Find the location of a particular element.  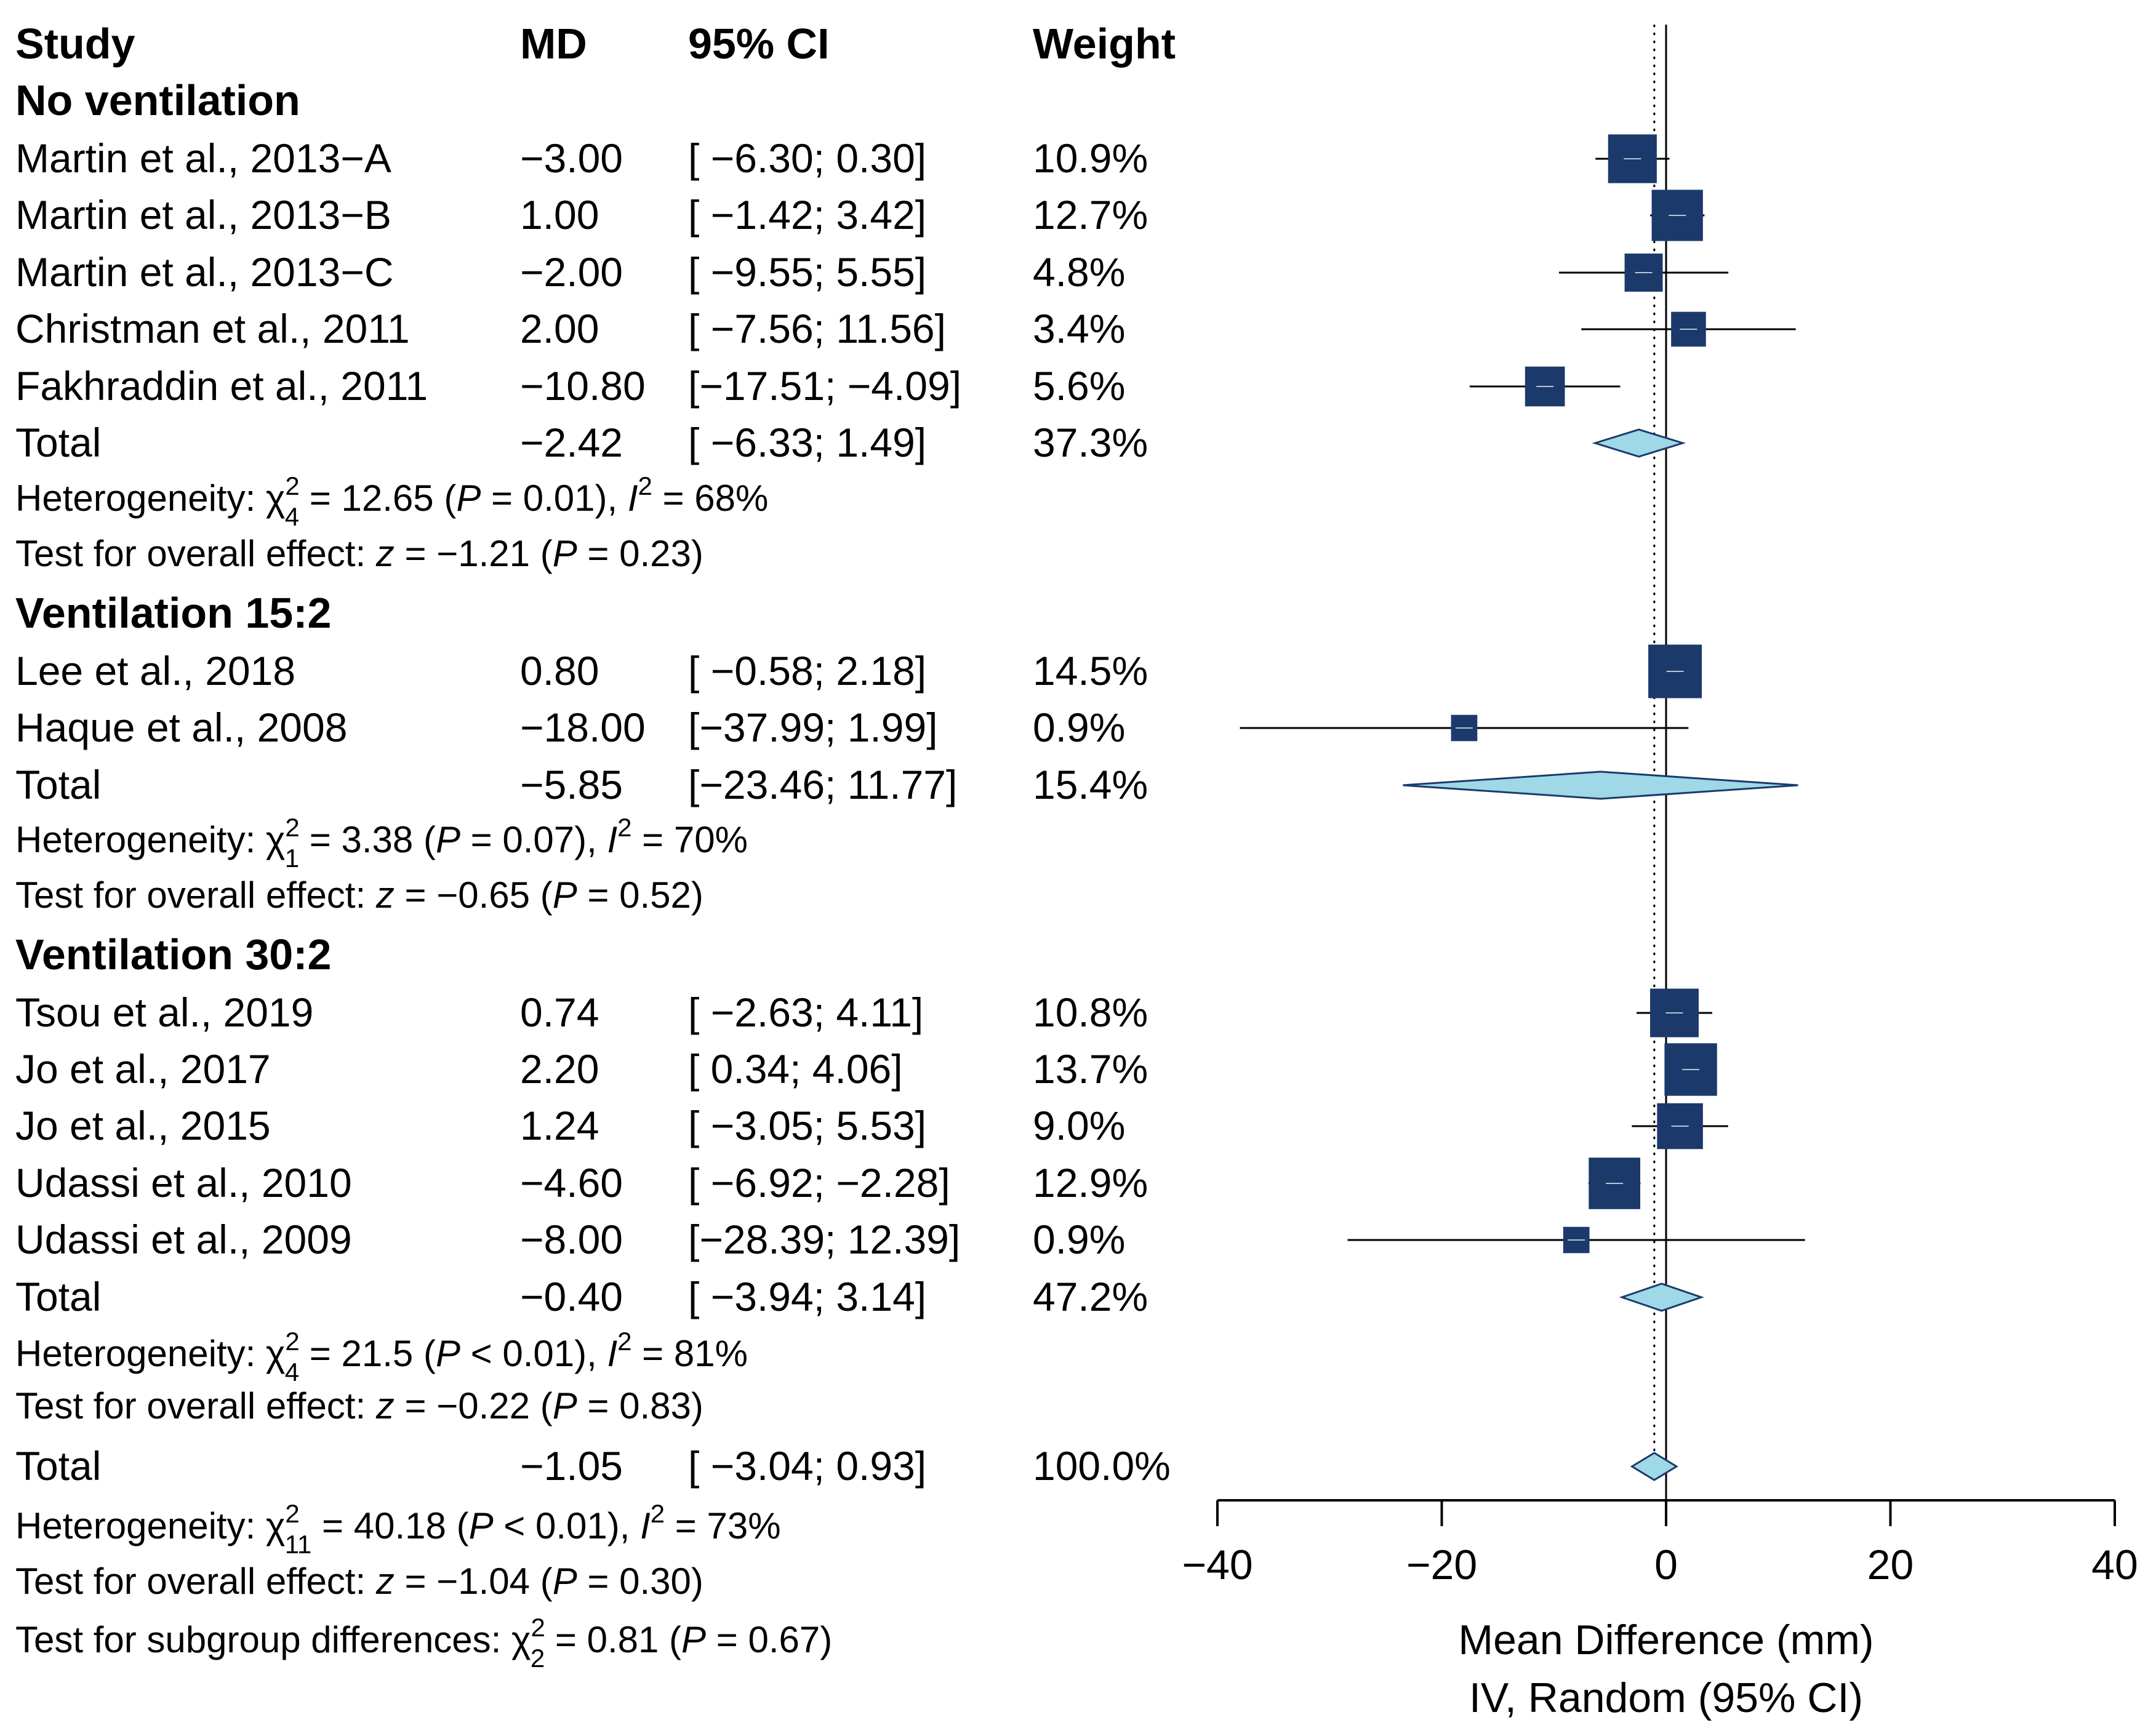

study-ci: [−17.51; −4.09] is located at coordinates (824, 386).